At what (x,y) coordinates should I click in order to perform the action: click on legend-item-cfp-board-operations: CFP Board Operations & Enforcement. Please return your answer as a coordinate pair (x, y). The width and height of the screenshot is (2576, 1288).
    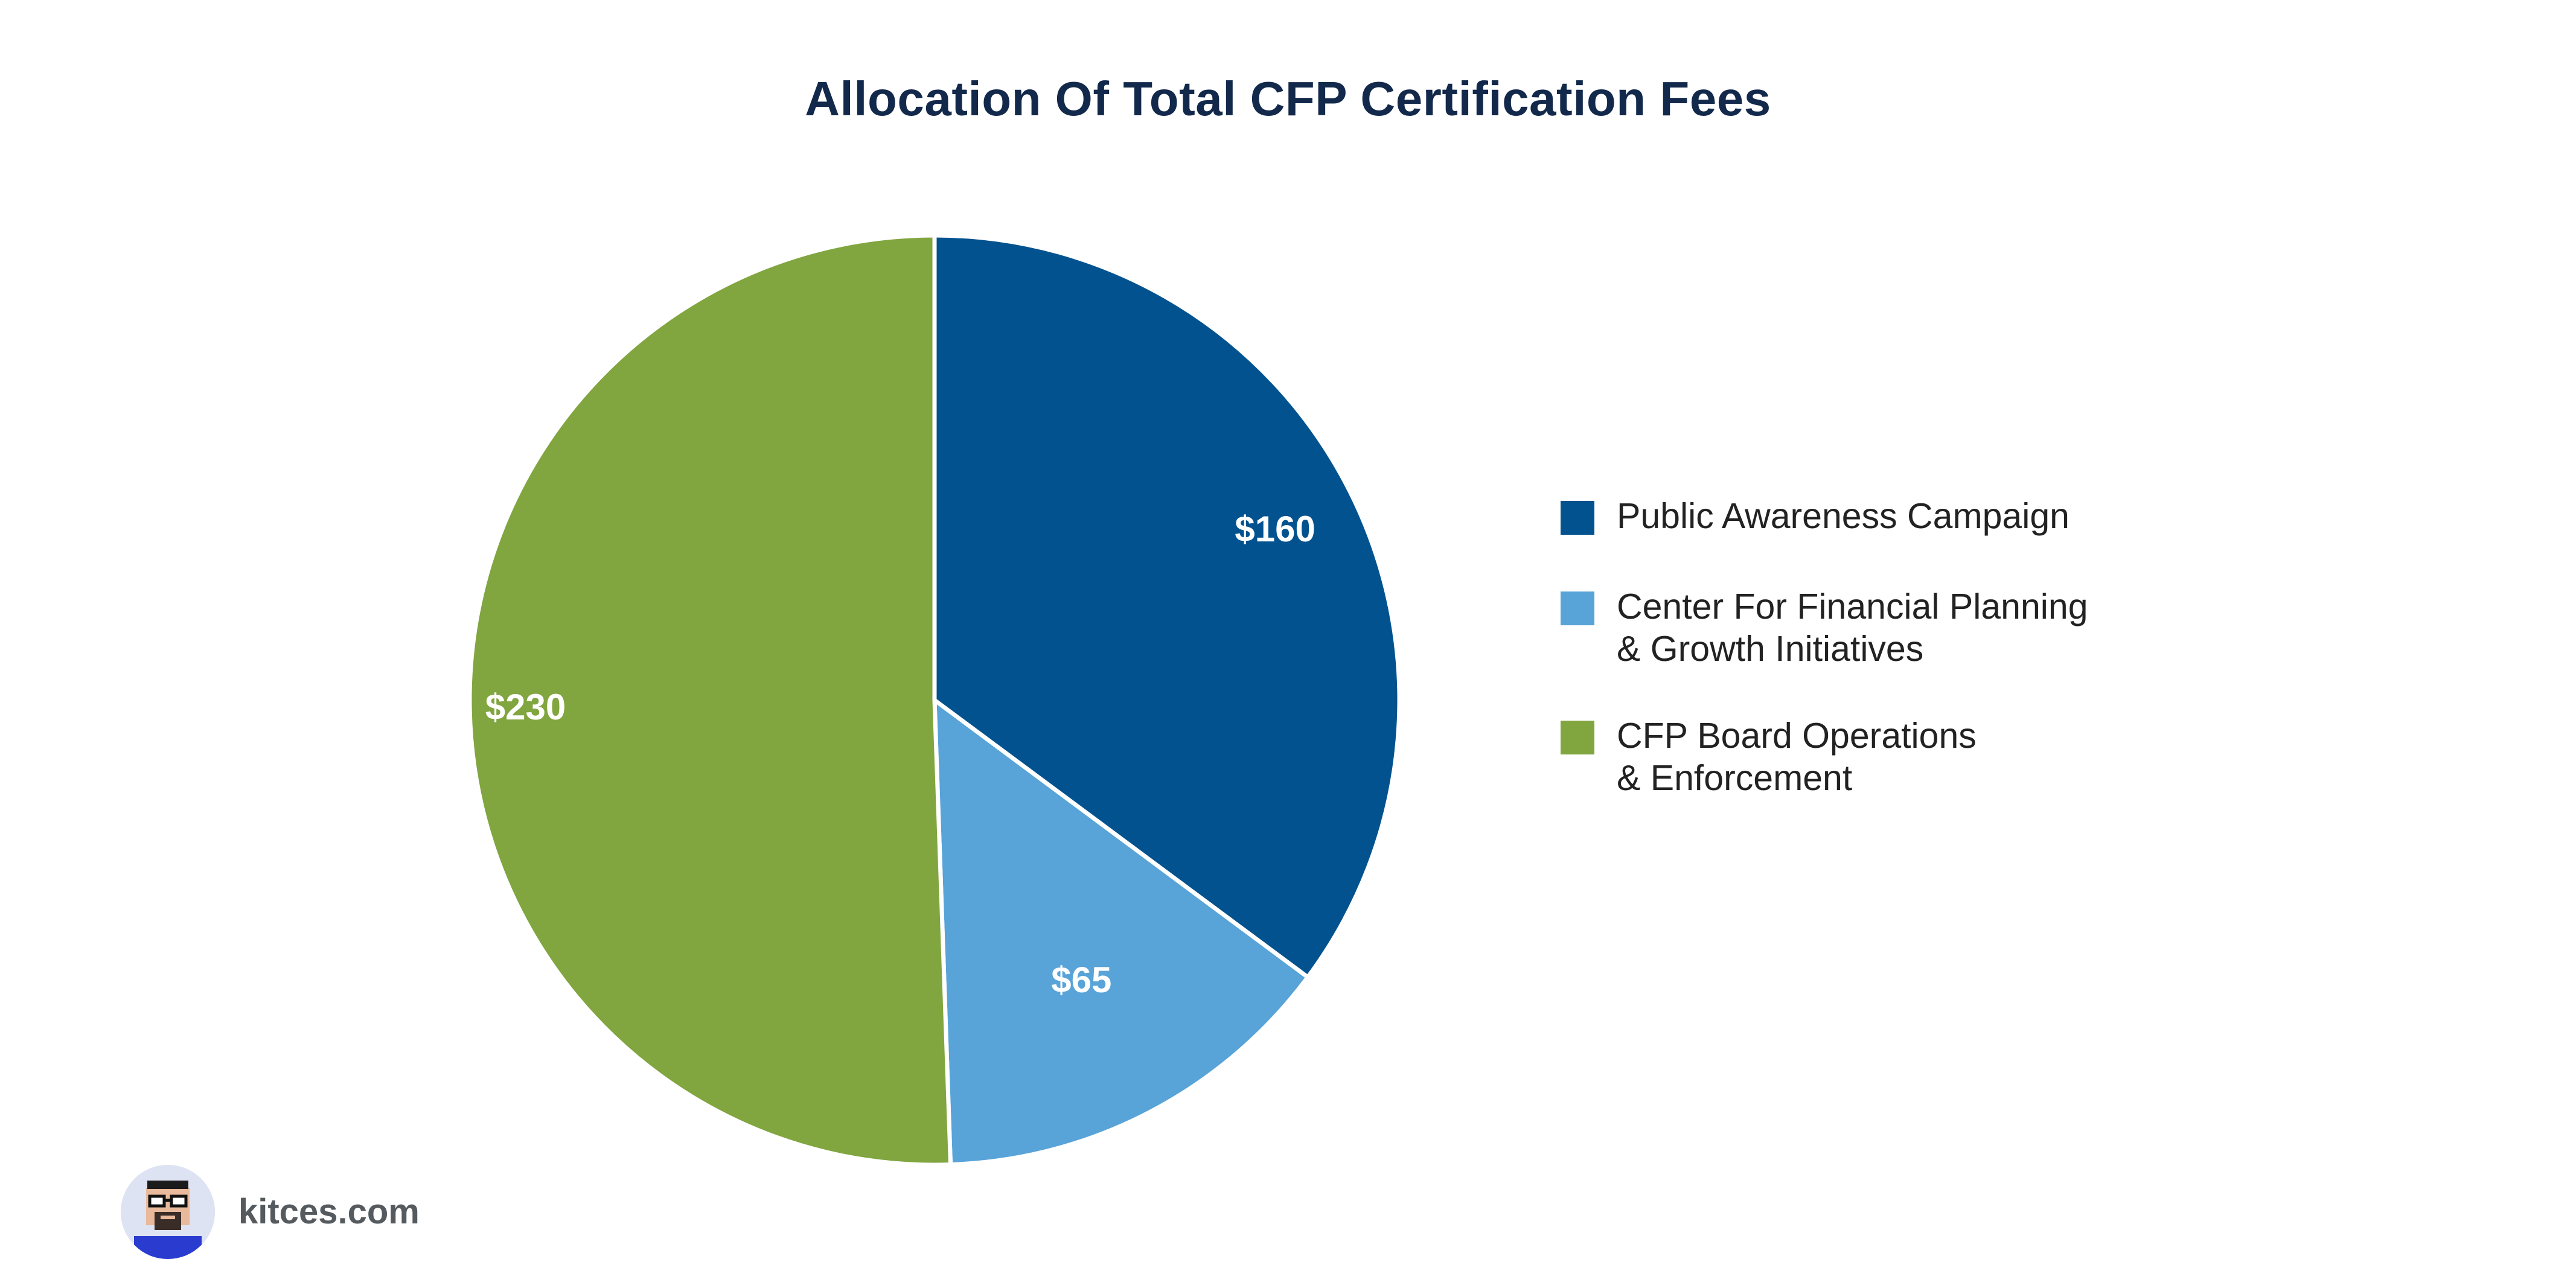
    Looking at the image, I should click on (1923, 760).